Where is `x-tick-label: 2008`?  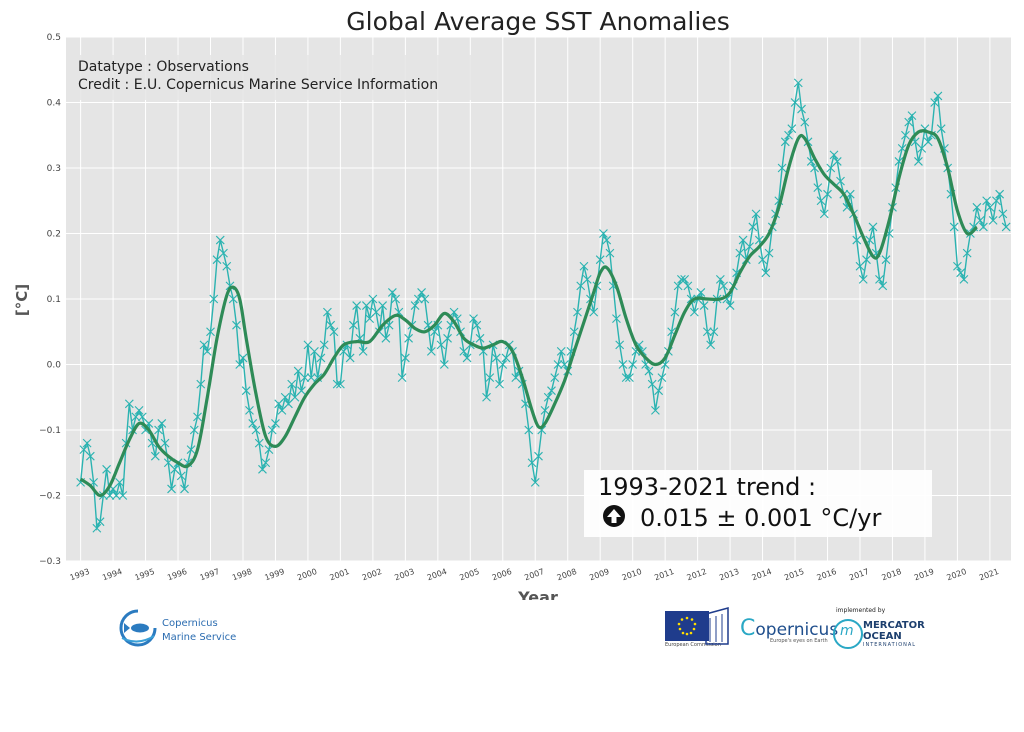
x-tick-label: 2008 is located at coordinates (567, 574).